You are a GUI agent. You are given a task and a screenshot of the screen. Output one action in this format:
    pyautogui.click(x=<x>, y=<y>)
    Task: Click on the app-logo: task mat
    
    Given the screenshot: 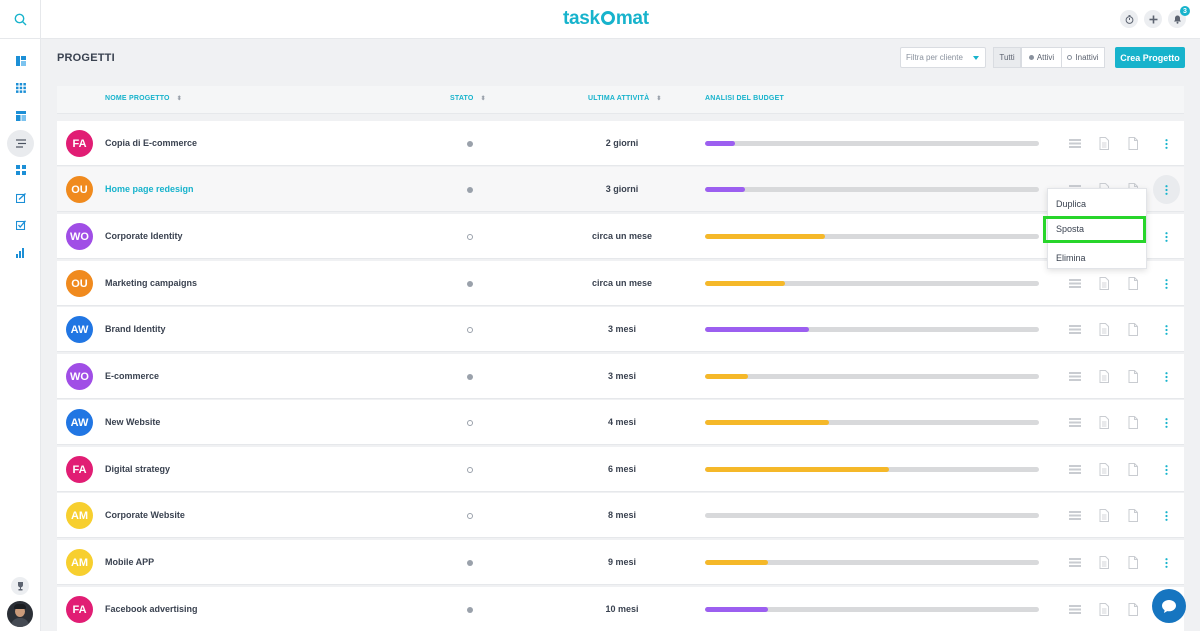 What is the action you would take?
    pyautogui.click(x=606, y=18)
    